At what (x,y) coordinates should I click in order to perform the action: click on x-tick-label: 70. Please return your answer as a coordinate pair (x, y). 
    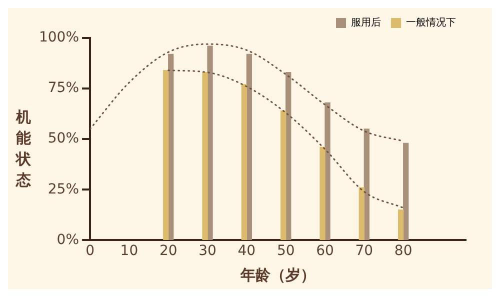
    Looking at the image, I should click on (364, 251).